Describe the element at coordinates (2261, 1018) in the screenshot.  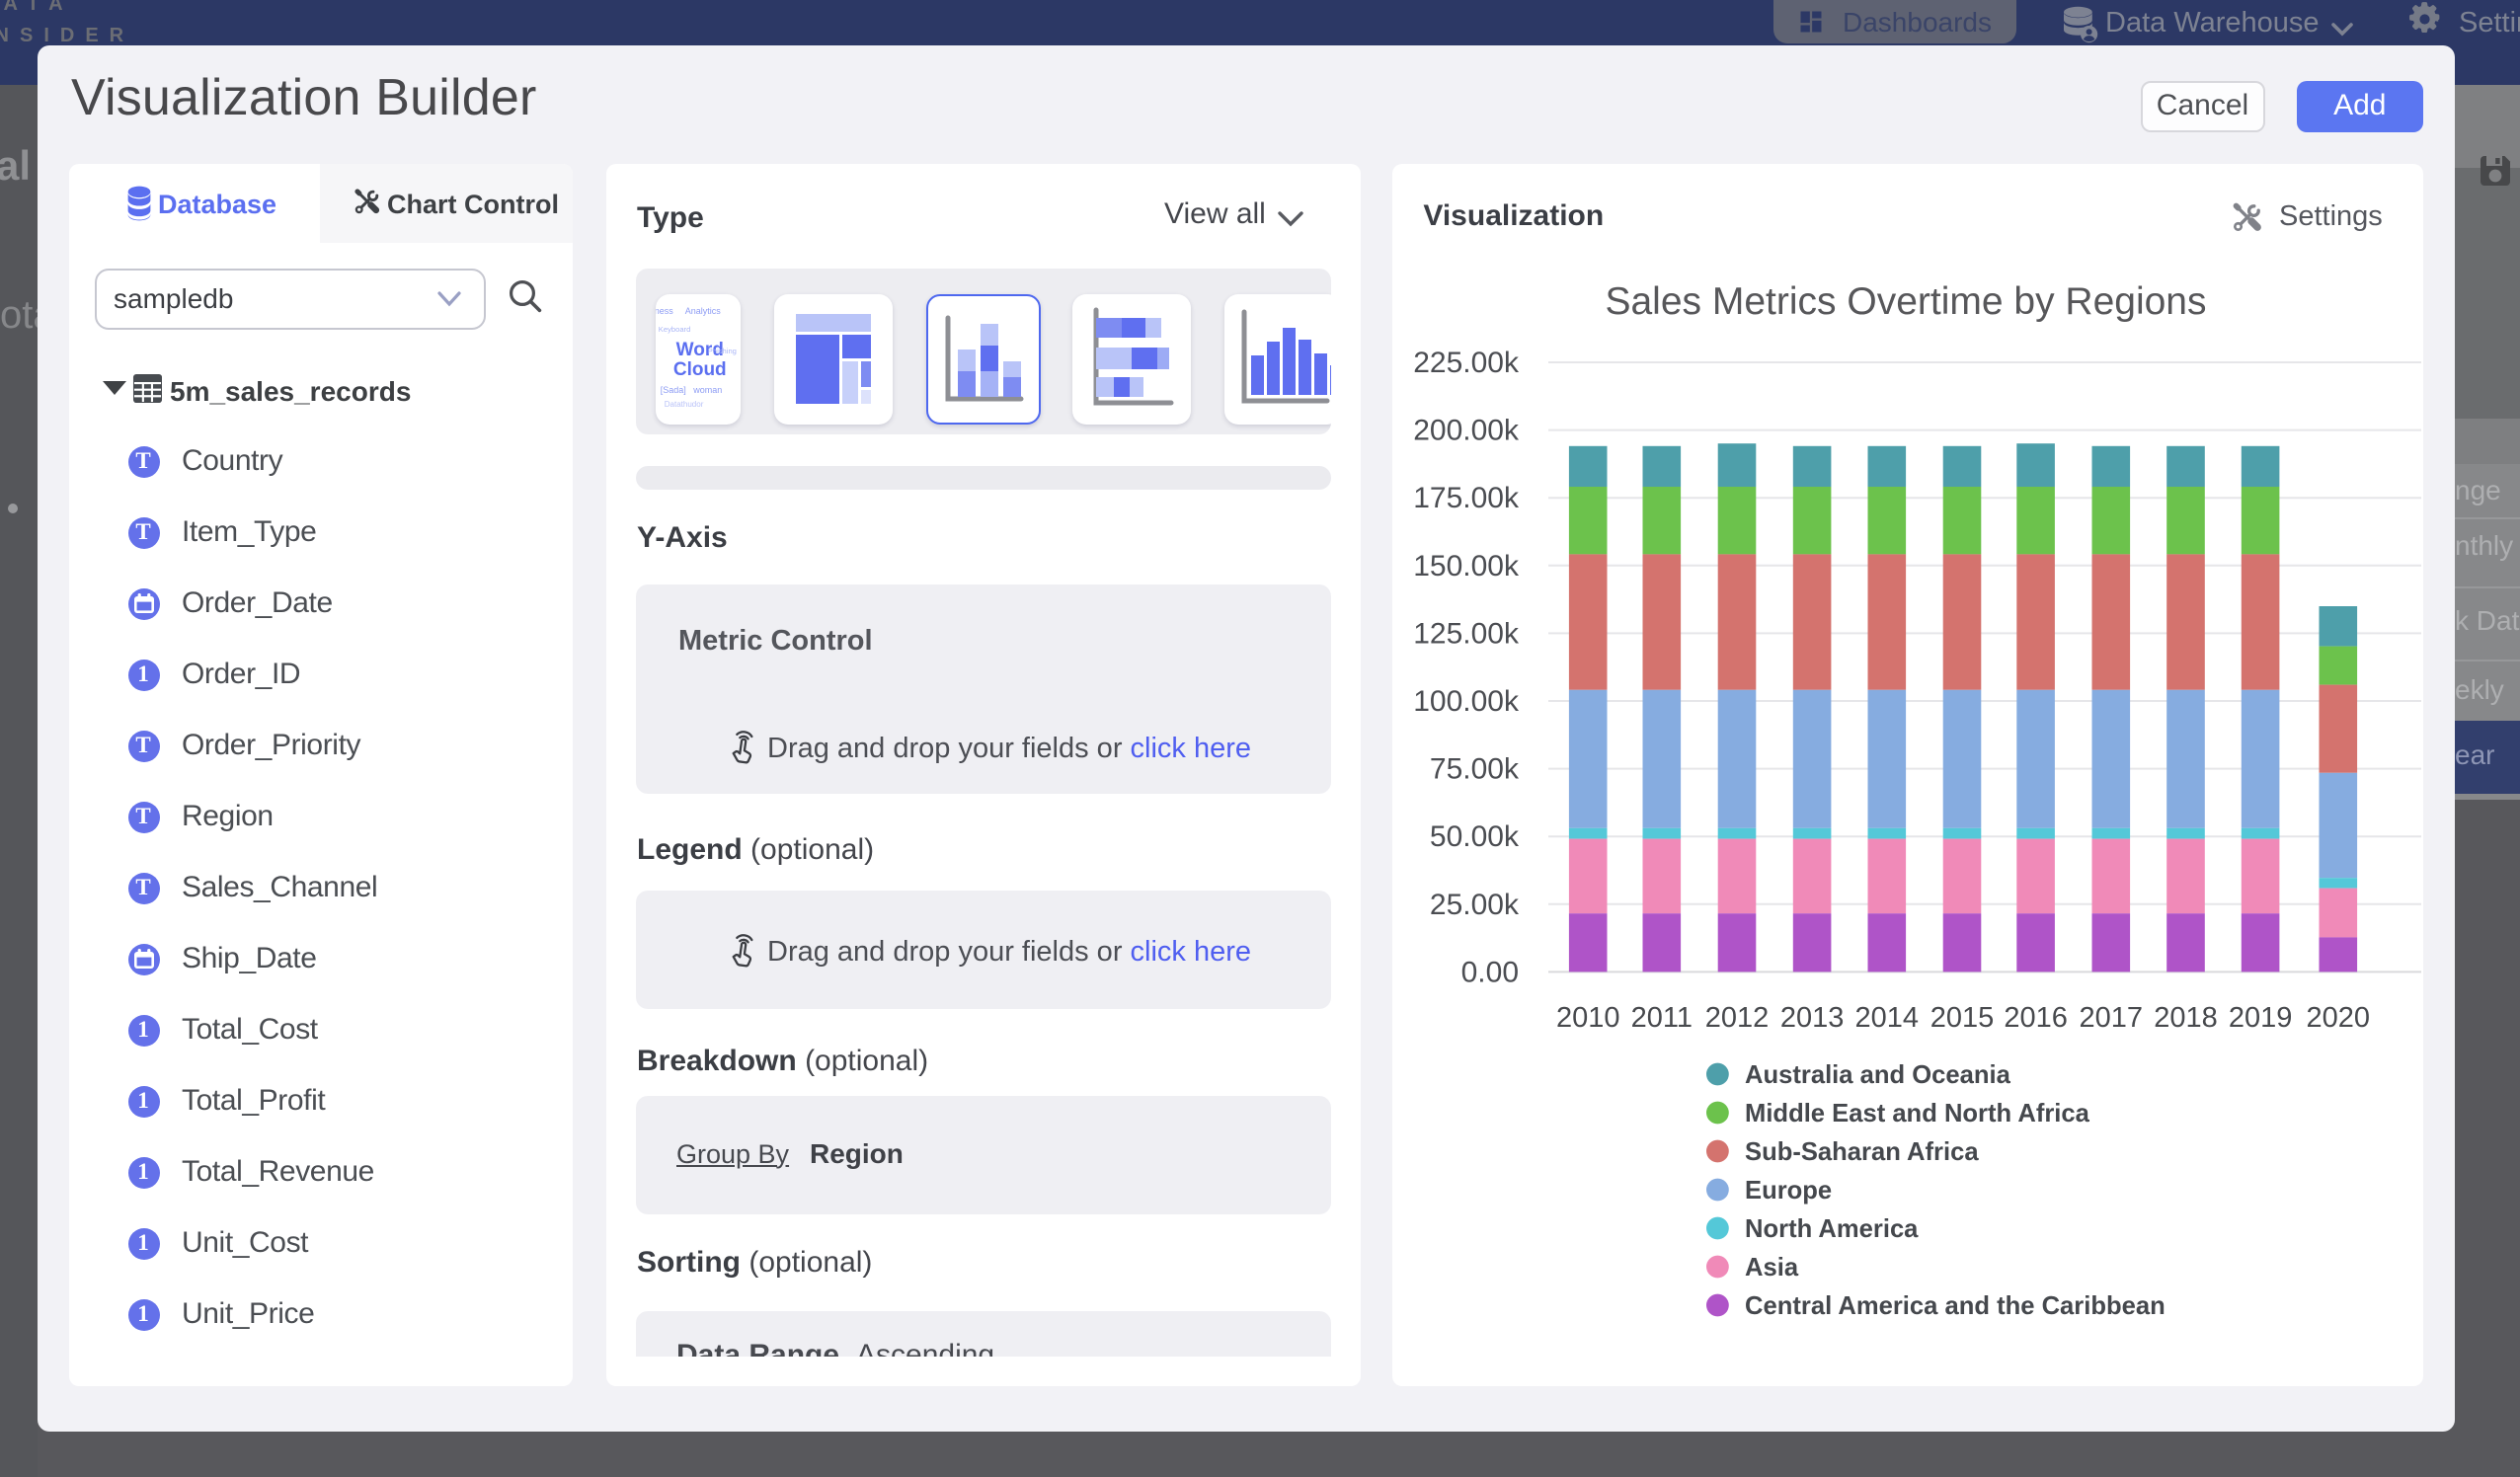
I see `svg-text: 2019` at that location.